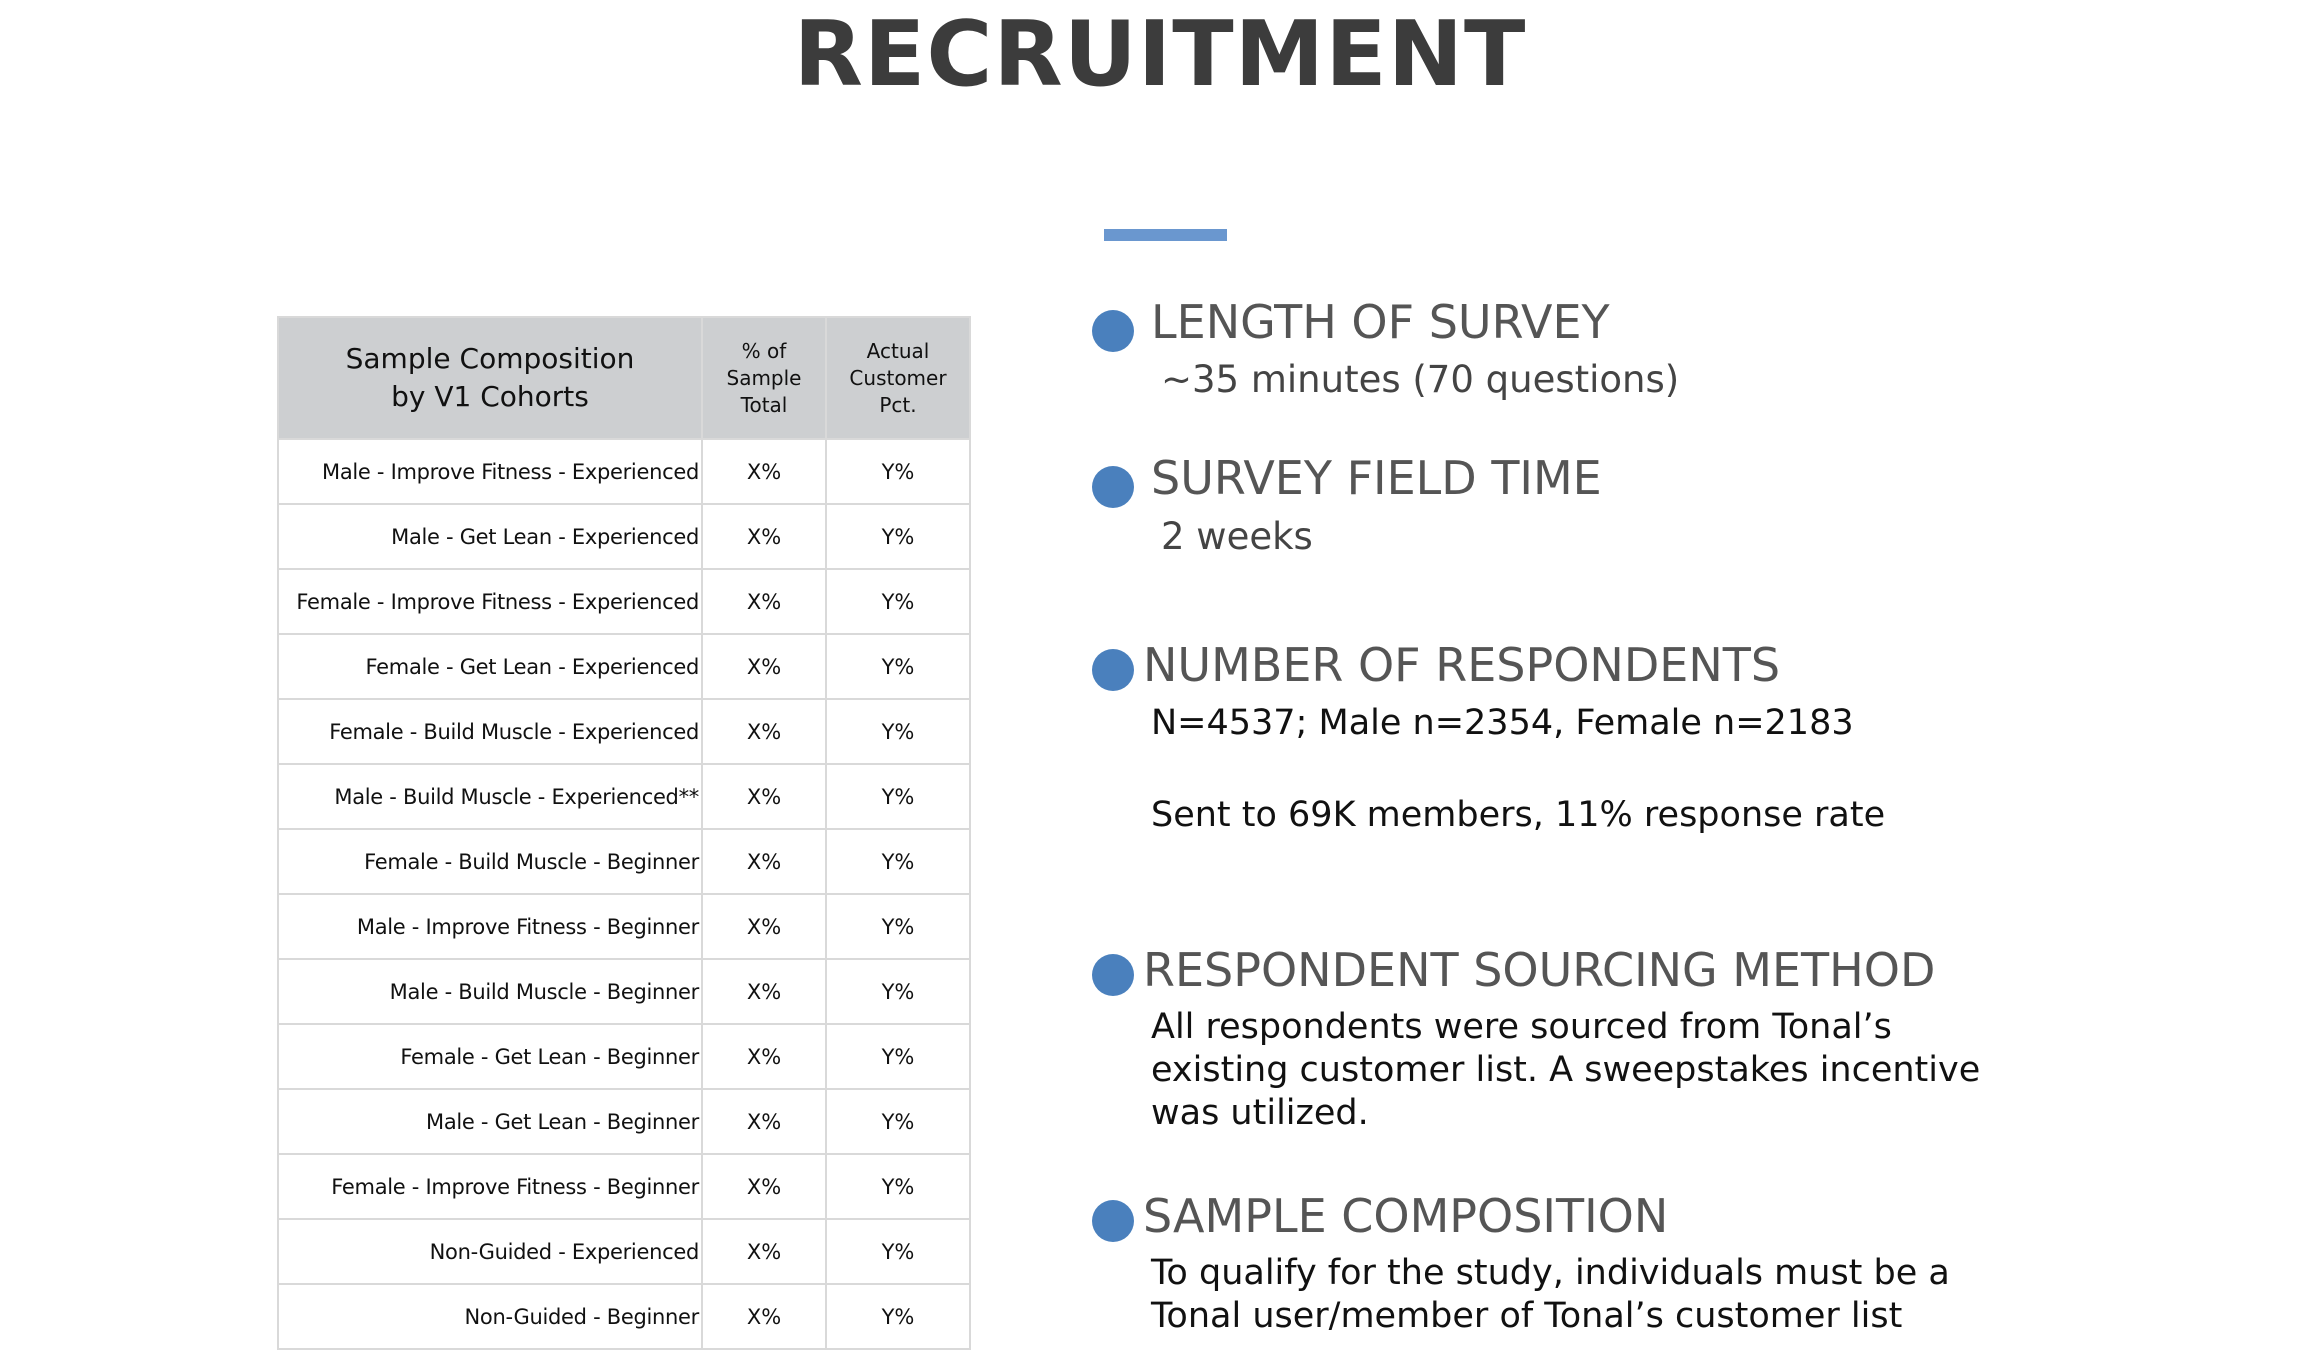  I want to click on table-row: Female - Get Lean - Experienced X% Y%, so click(624, 666).